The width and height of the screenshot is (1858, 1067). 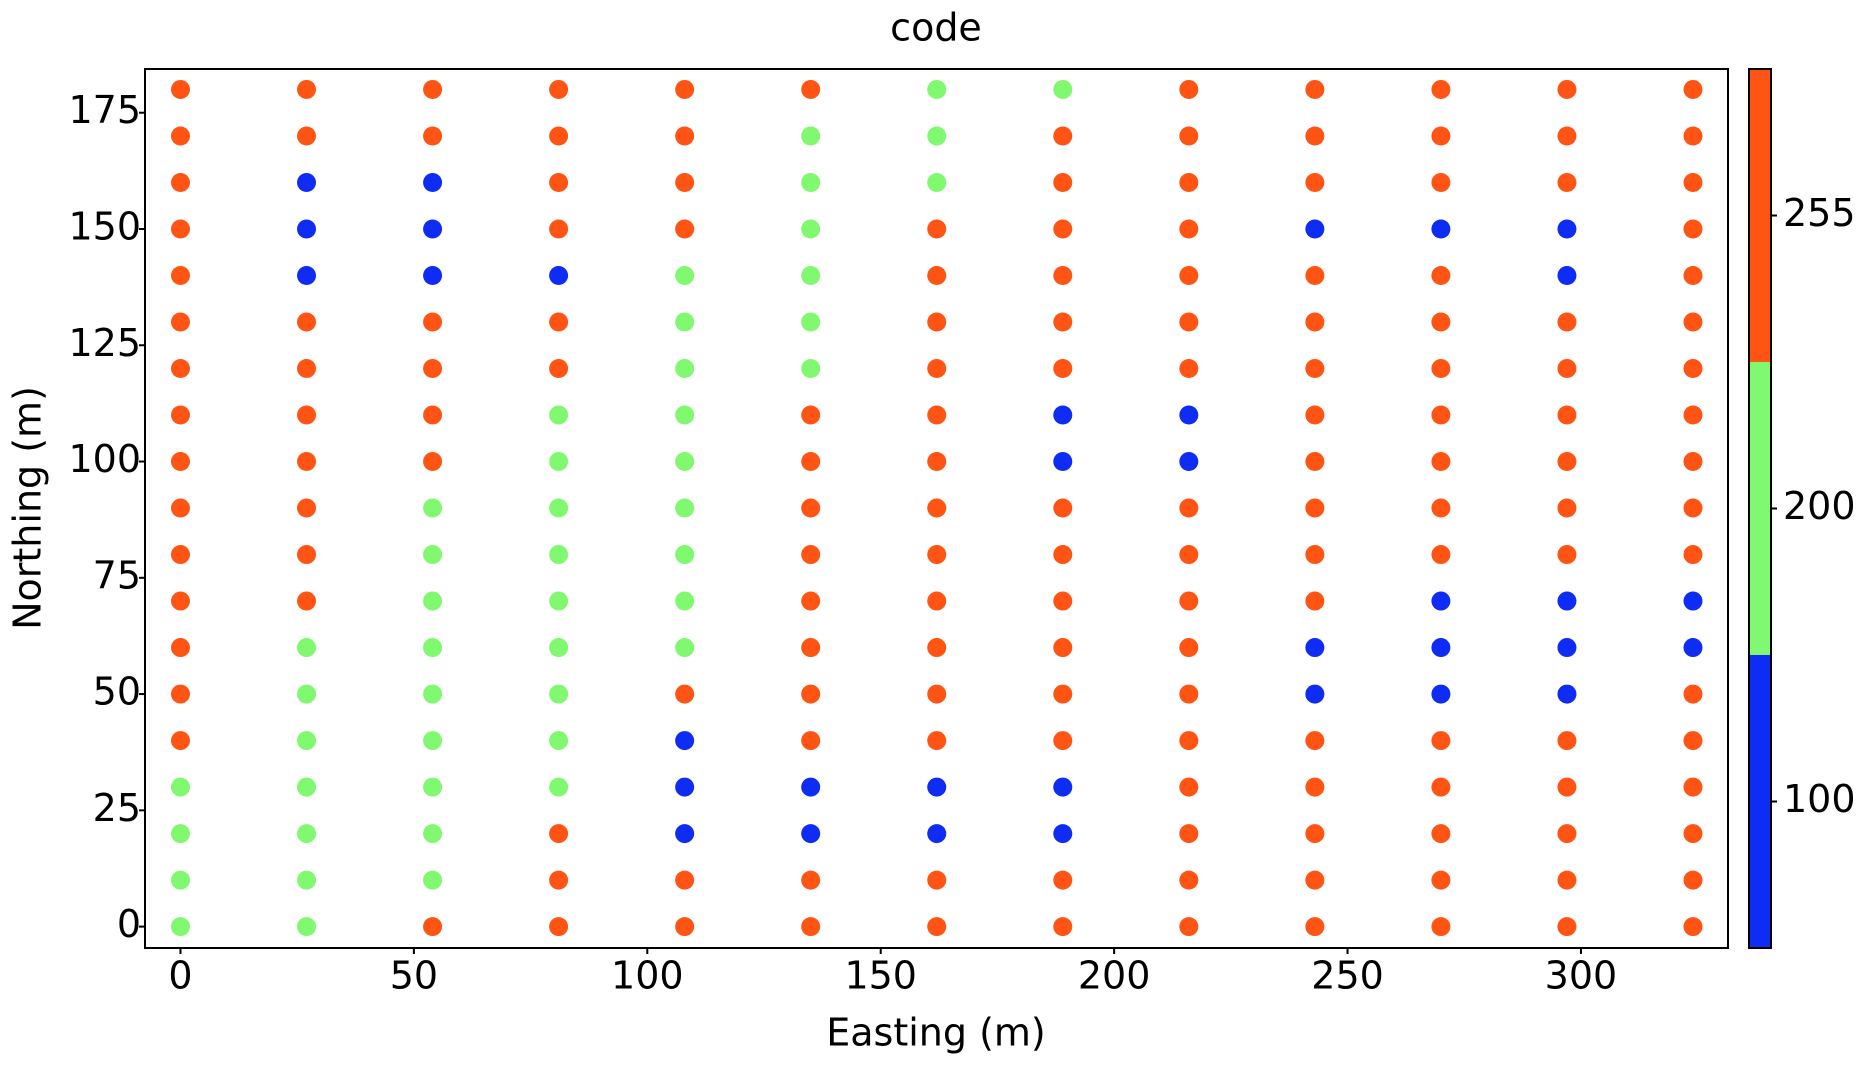 What do you see at coordinates (1760, 508) in the screenshot?
I see `colorbar-segment` at bounding box center [1760, 508].